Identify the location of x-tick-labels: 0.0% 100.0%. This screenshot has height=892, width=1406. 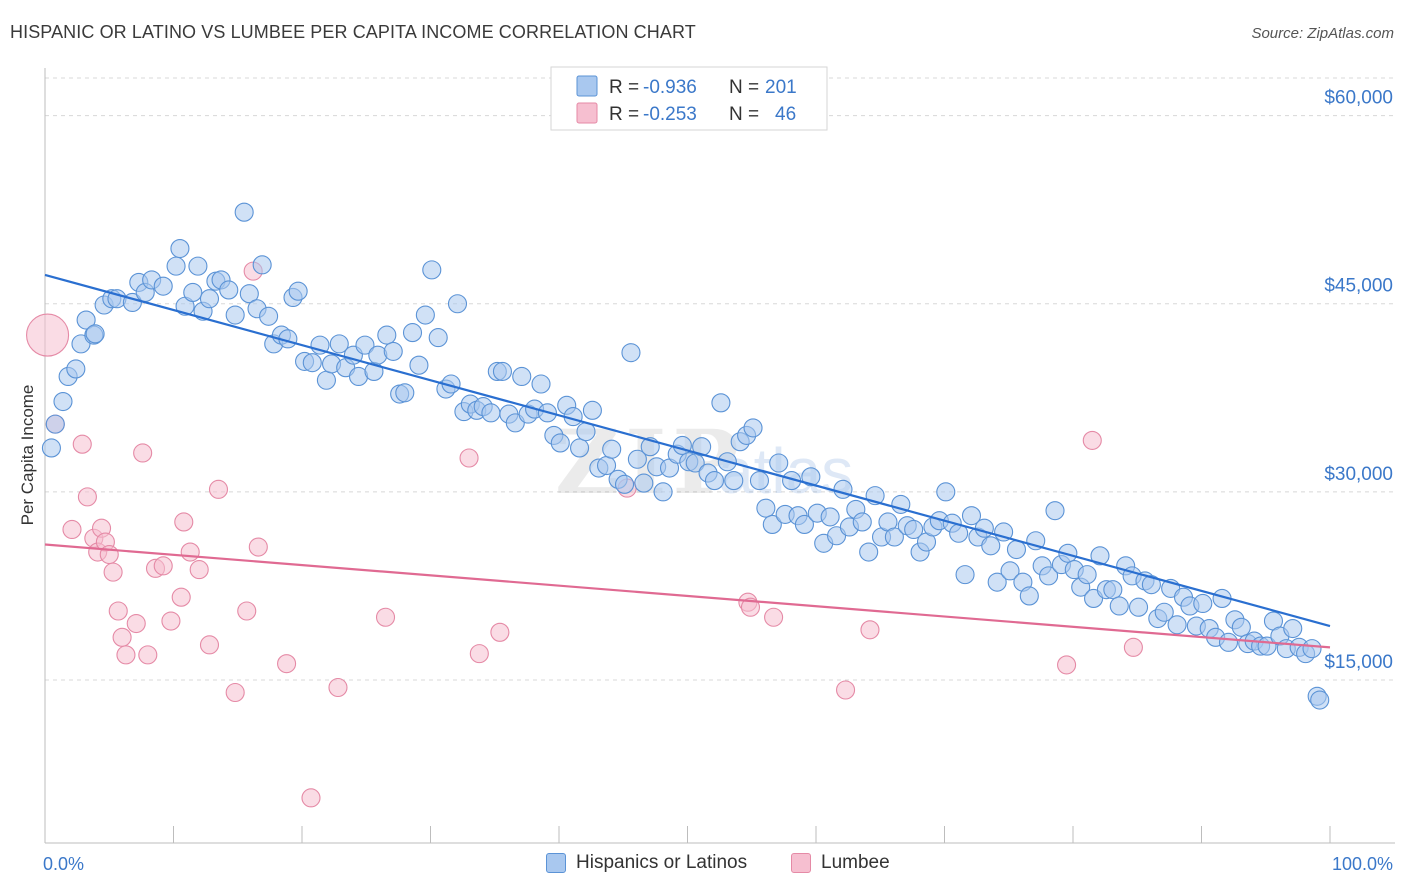
(718, 864).